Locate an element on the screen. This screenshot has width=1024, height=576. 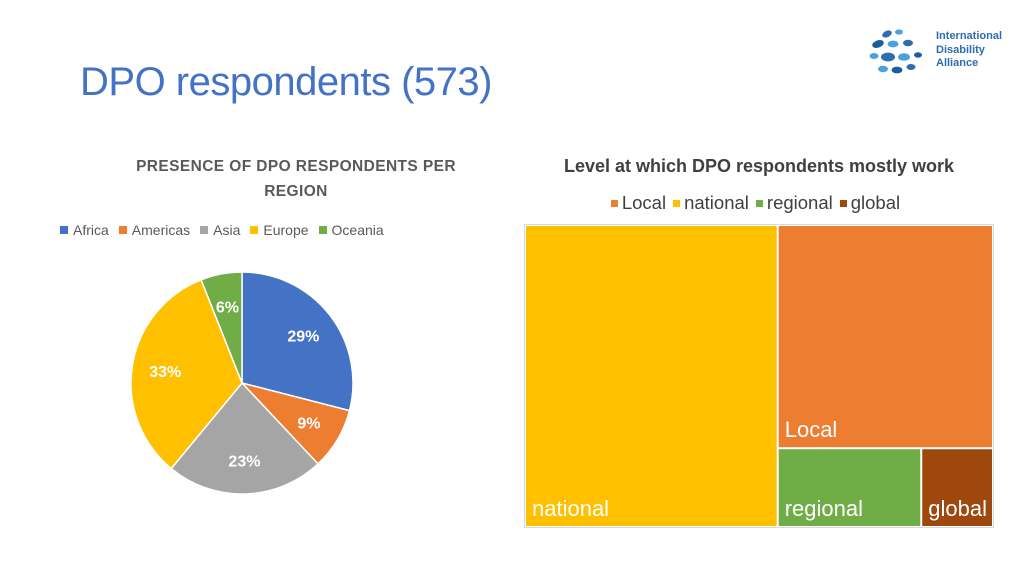
pie-slice-asia is located at coordinates (245, 438).